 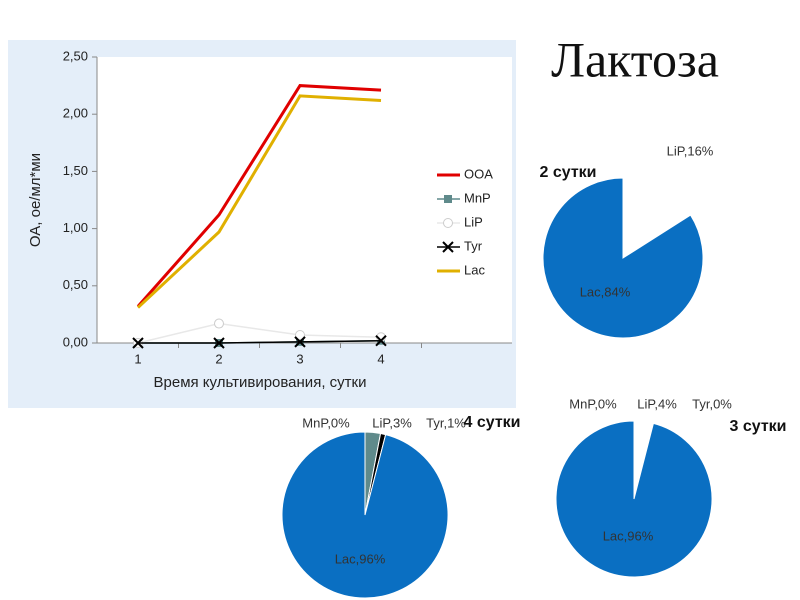 I want to click on y-tick-label: 1,00, so click(x=75, y=227).